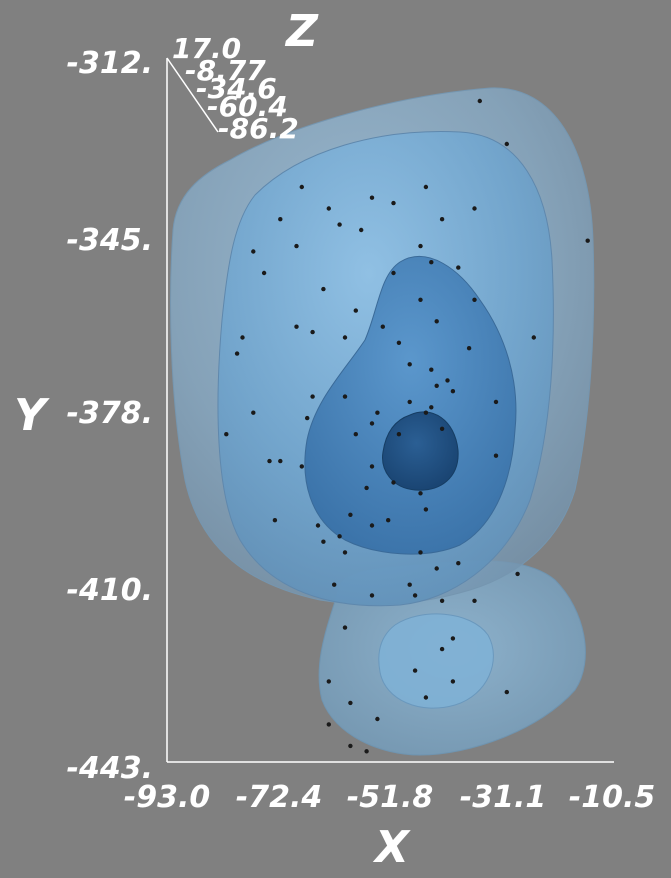 Image resolution: width=671 pixels, height=878 pixels. I want to click on y-axis-title: Y, so click(32, 415).